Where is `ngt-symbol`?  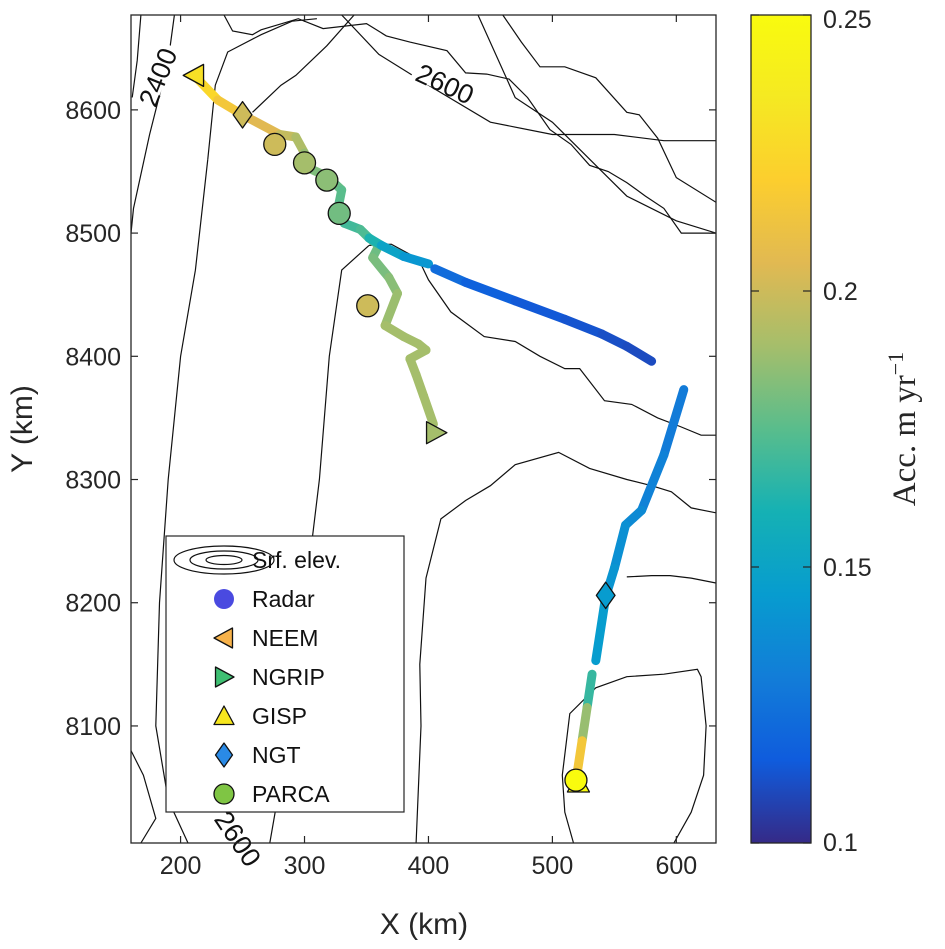
ngt-symbol is located at coordinates (224, 755).